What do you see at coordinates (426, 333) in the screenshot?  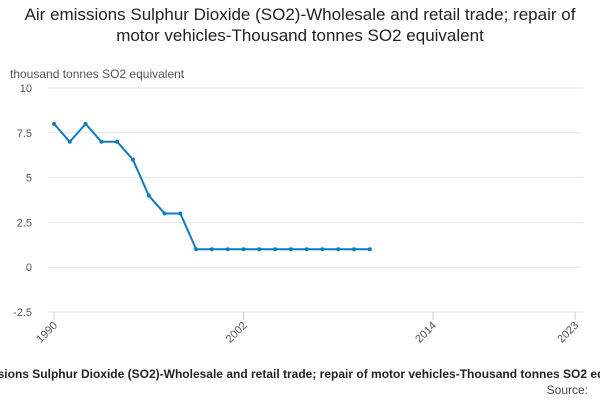 I see `x-tick-label: 2014` at bounding box center [426, 333].